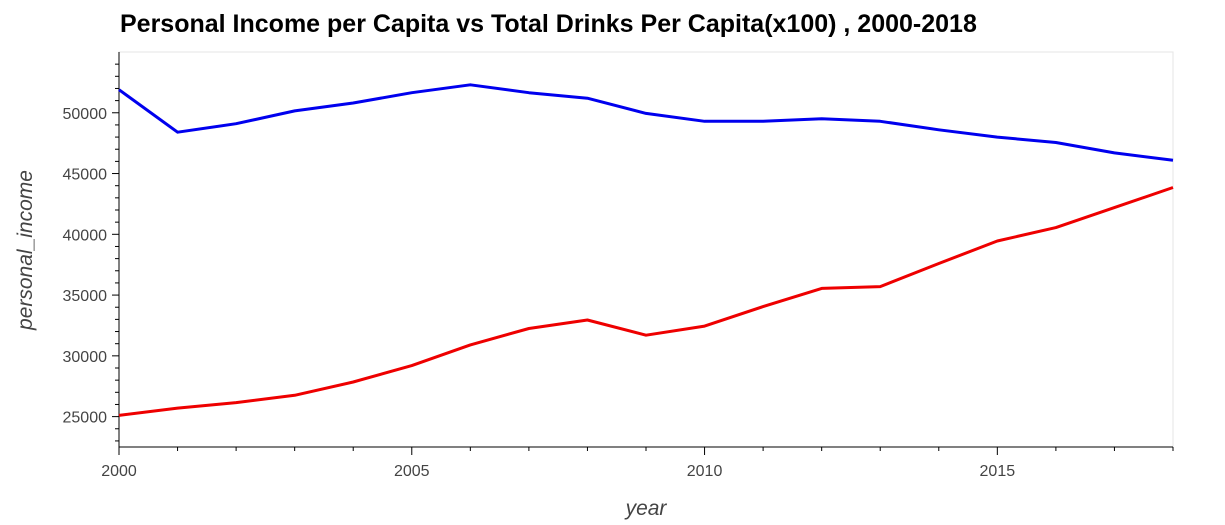  I want to click on y-tick-label: 50000, so click(85, 114).